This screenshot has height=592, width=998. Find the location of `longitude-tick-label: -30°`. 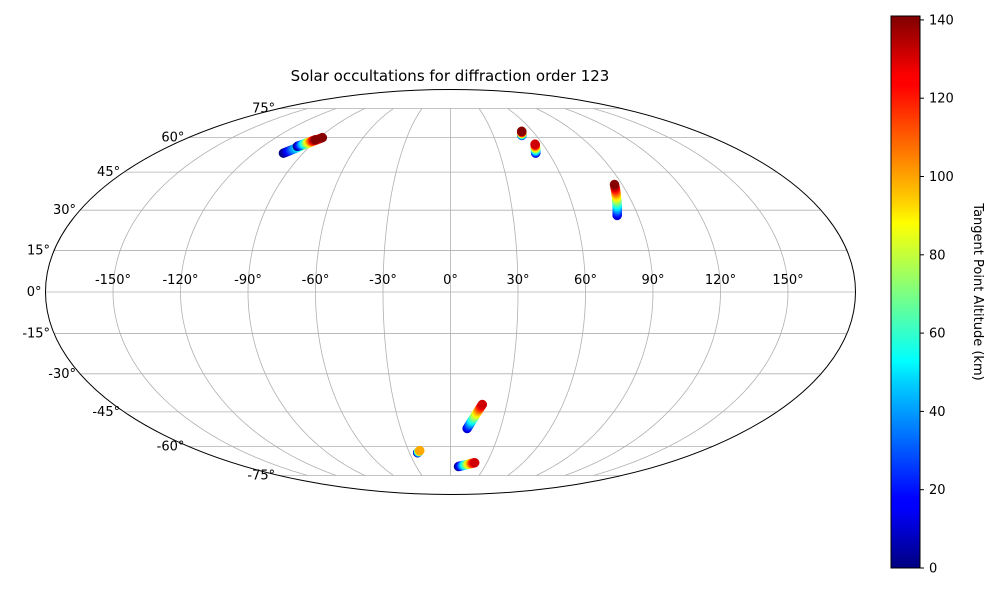

longitude-tick-label: -30° is located at coordinates (383, 280).